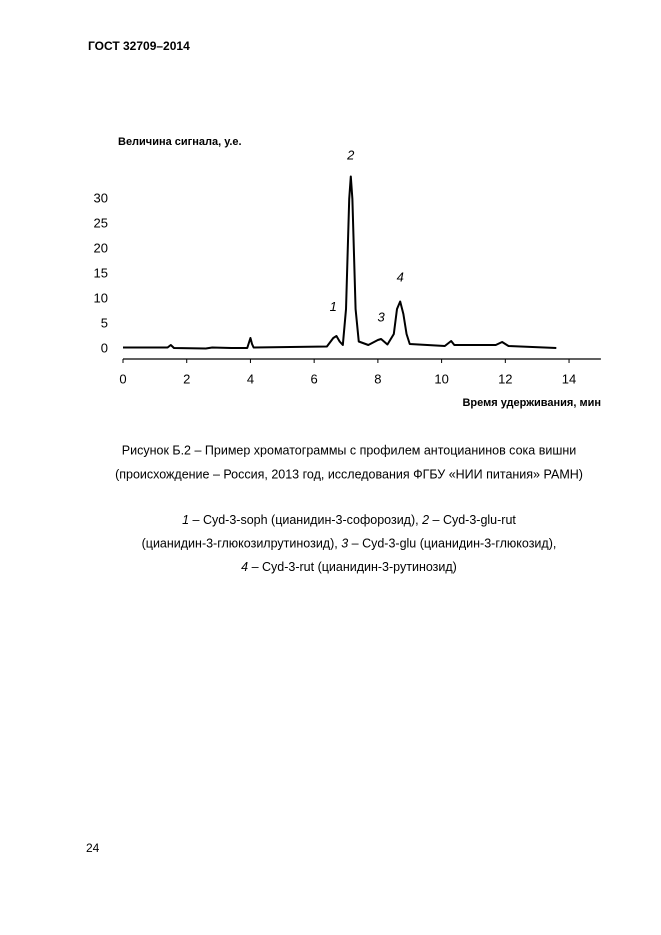 This screenshot has width=661, height=935. Describe the element at coordinates (569, 378) in the screenshot. I see `x-tick-label: 14` at that location.